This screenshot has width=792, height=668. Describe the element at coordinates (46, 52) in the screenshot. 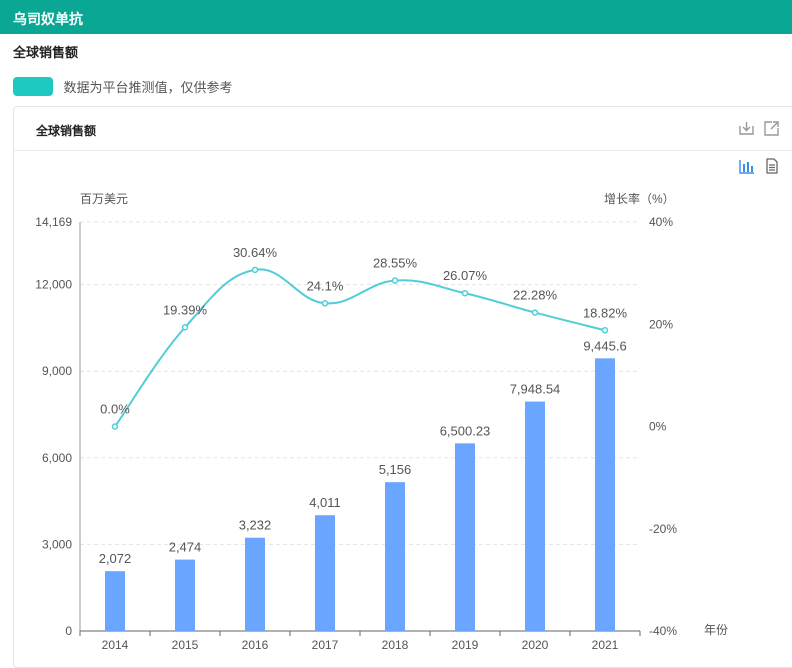

I see `section-title: 全球销售额` at that location.